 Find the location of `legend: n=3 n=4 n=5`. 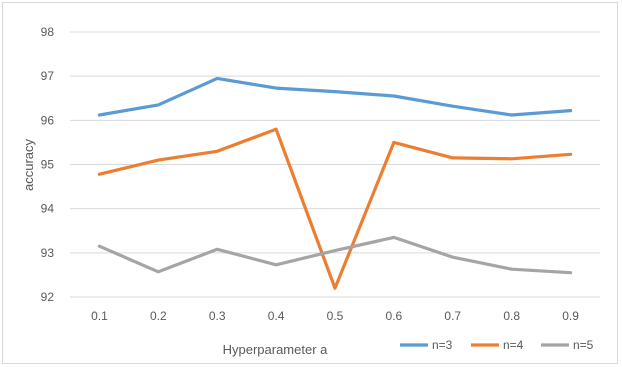

legend: n=3 n=4 n=5 is located at coordinates (497, 345).